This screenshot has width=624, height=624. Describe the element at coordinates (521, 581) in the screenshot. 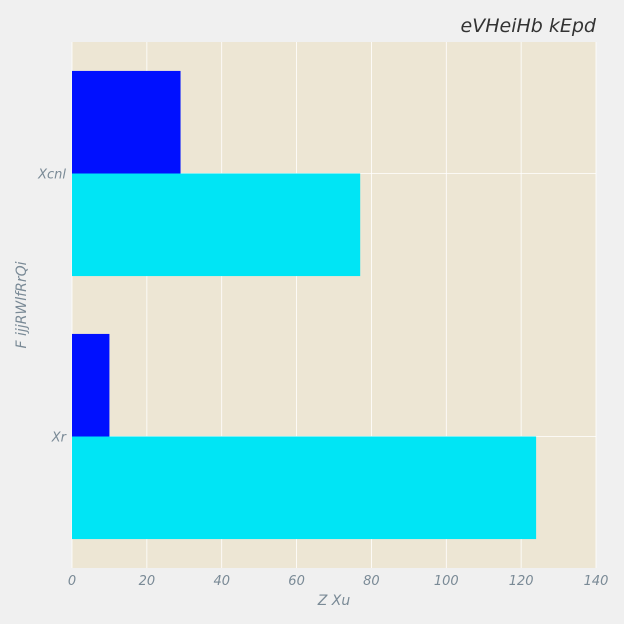

I see `x-tick-label: 120` at that location.